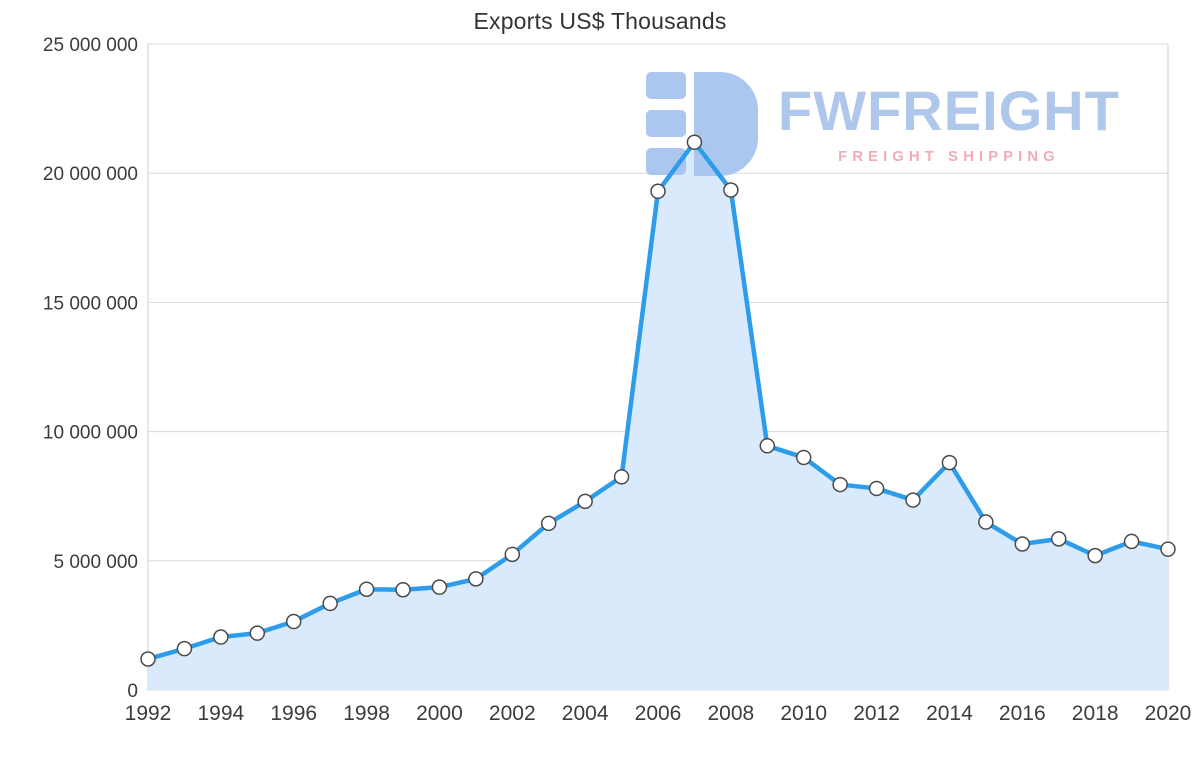 The width and height of the screenshot is (1200, 763). Describe the element at coordinates (95, 562) in the screenshot. I see `y-axis-label: 5 000 000` at that location.